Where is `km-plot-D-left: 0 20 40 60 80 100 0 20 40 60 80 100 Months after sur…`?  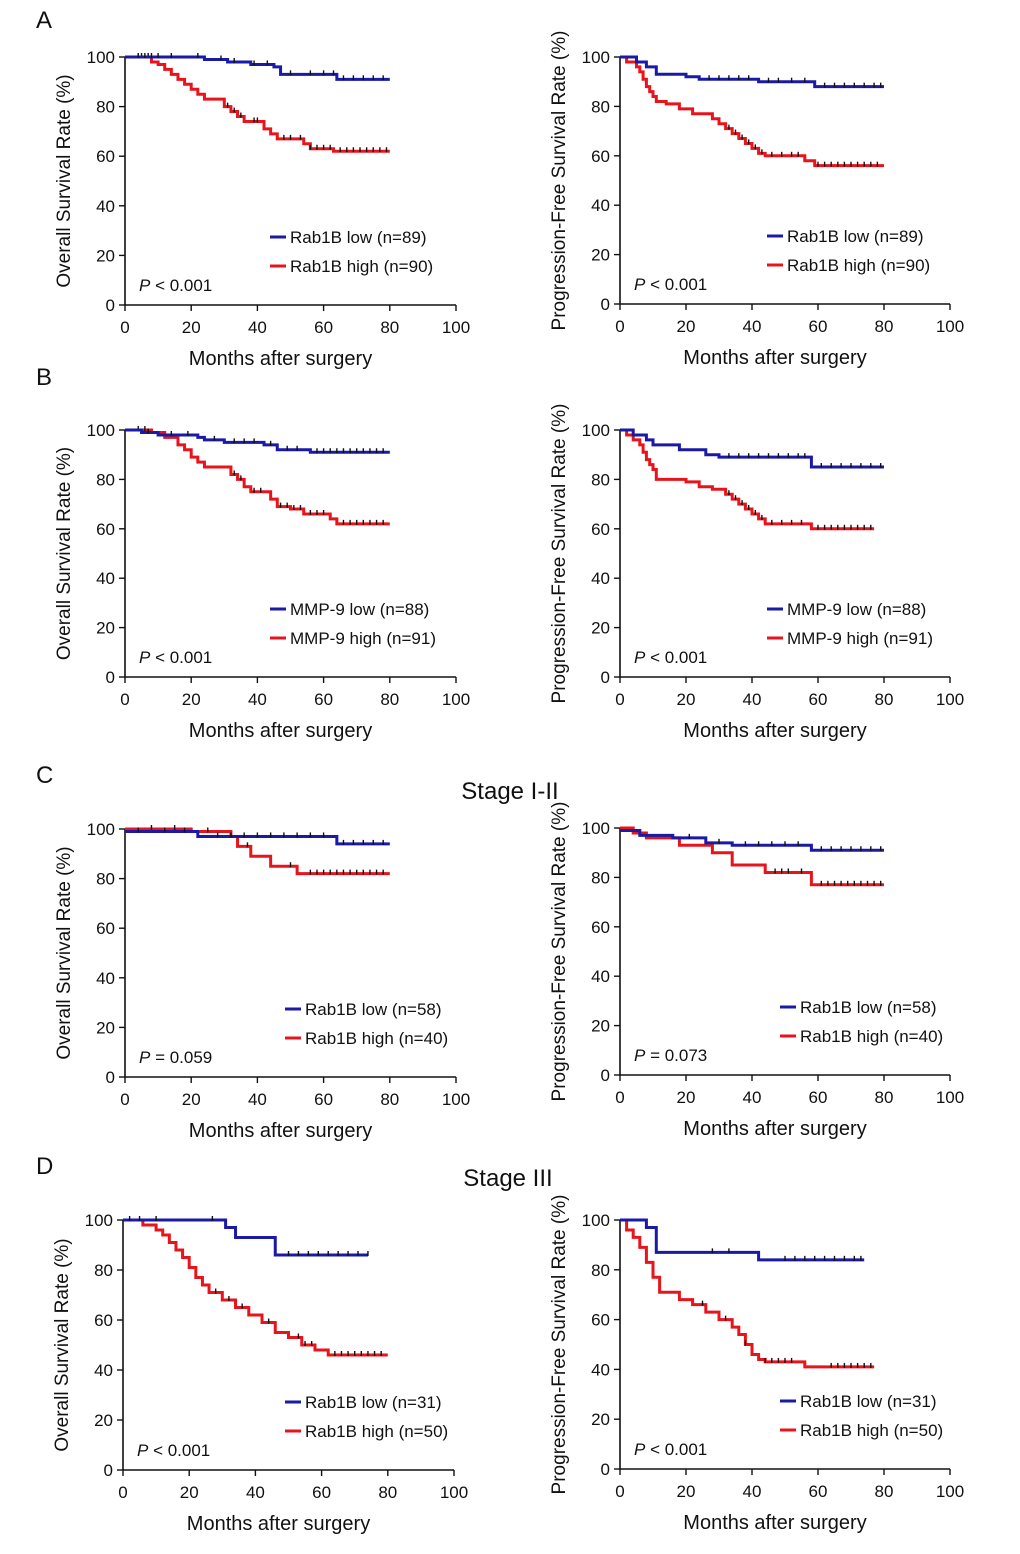 km-plot-D-left: 0 20 40 60 80 100 0 20 40 60 80 100 Months after sur… is located at coordinates (260, 1373).